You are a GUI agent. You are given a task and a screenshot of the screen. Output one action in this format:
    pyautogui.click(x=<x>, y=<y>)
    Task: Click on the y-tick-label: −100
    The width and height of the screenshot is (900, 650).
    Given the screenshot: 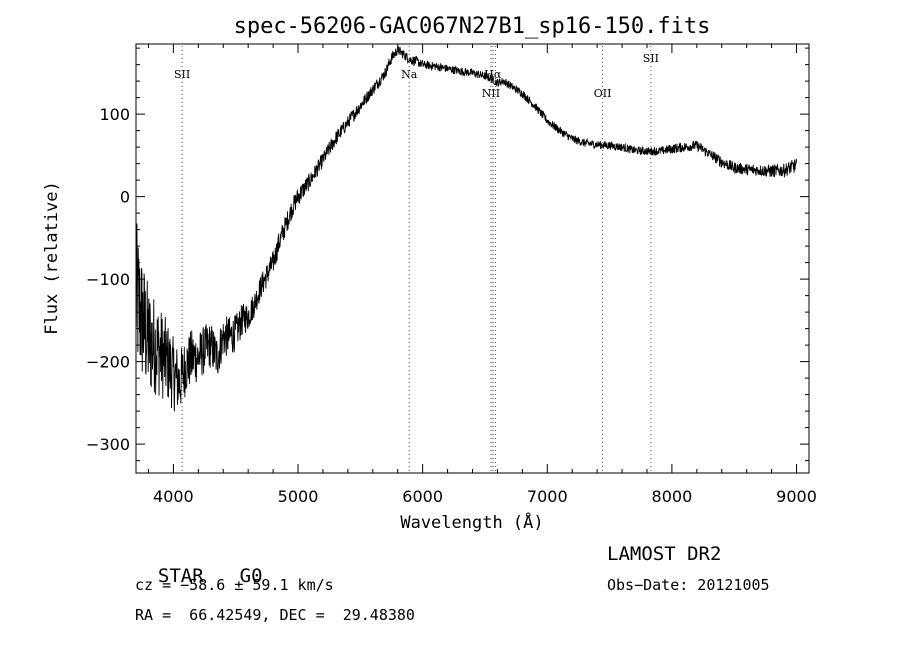 What is the action you would take?
    pyautogui.click(x=108, y=279)
    